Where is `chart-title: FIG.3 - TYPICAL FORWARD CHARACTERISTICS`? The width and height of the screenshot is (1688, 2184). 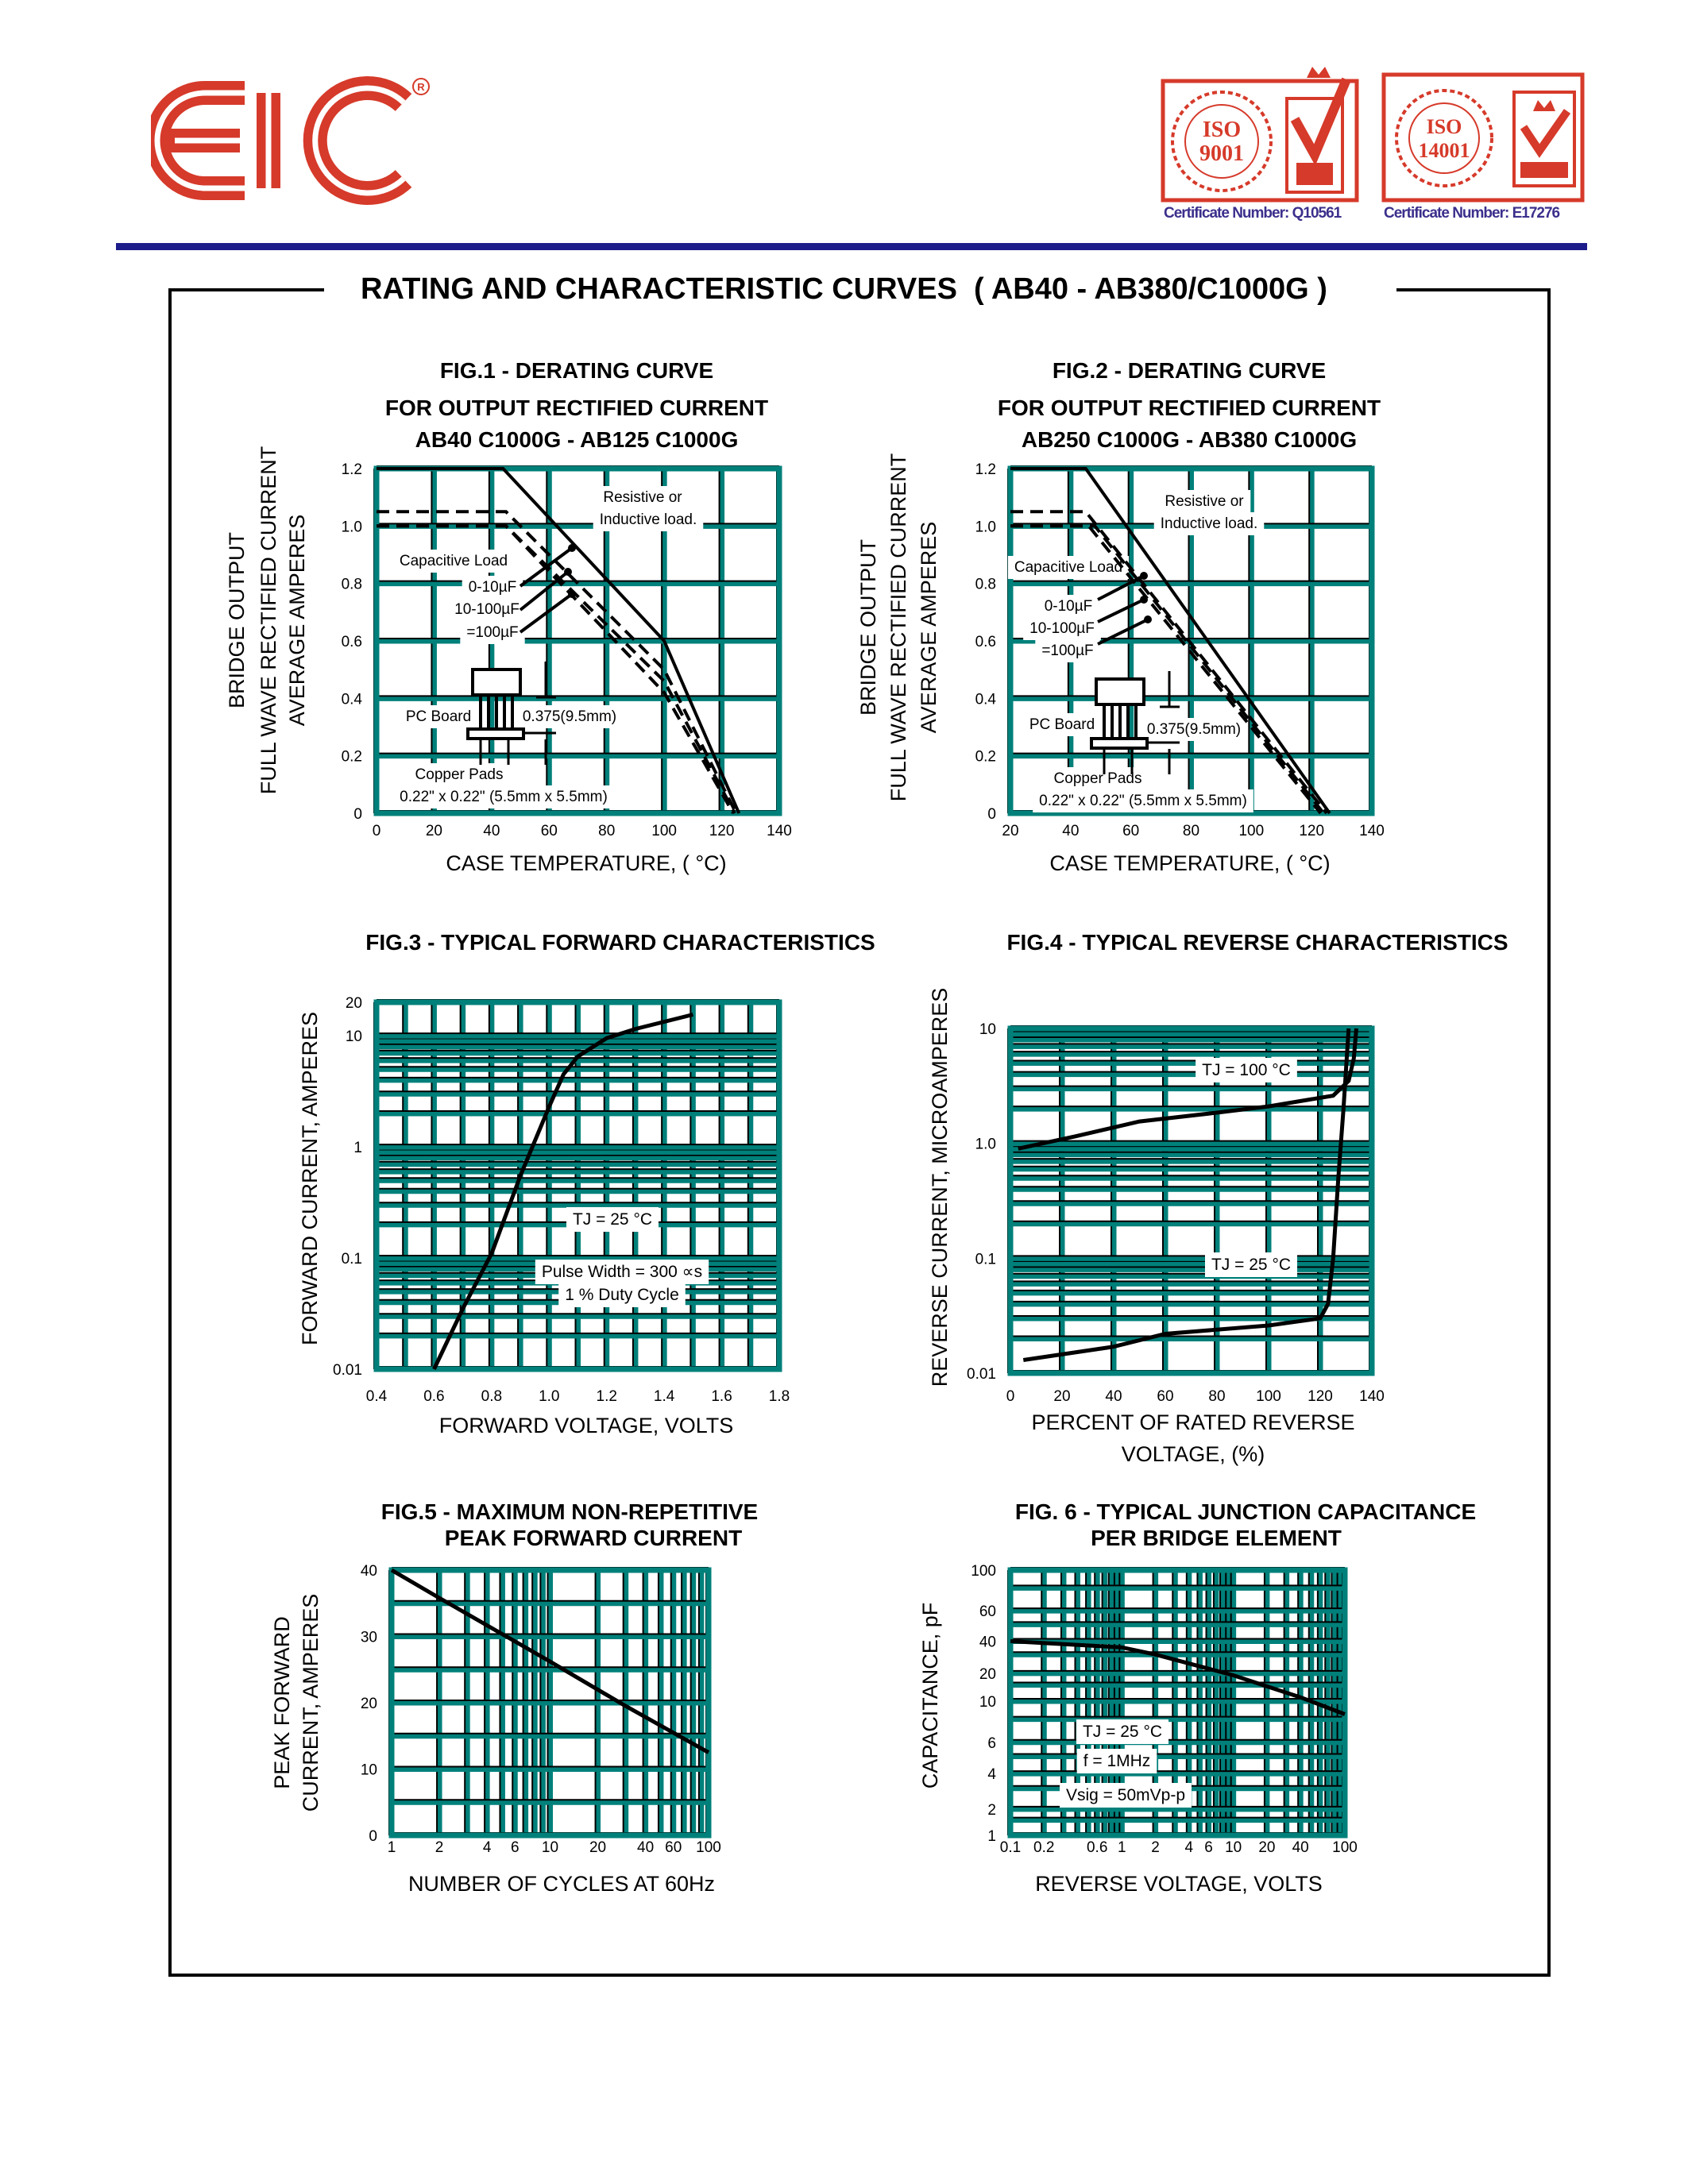
chart-title: FIG.3 - TYPICAL FORWARD CHARACTERISTICS is located at coordinates (620, 942).